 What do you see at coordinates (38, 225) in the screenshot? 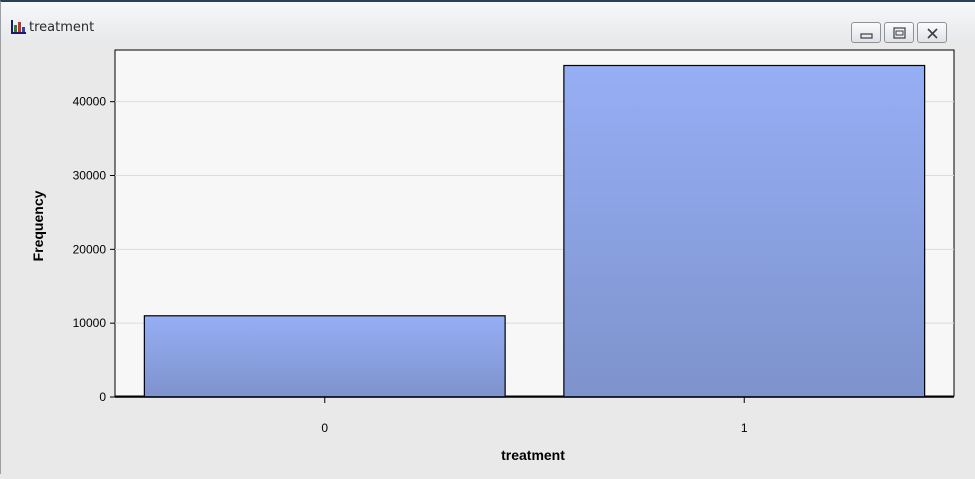
I see `y-axis-title: Frequency` at bounding box center [38, 225].